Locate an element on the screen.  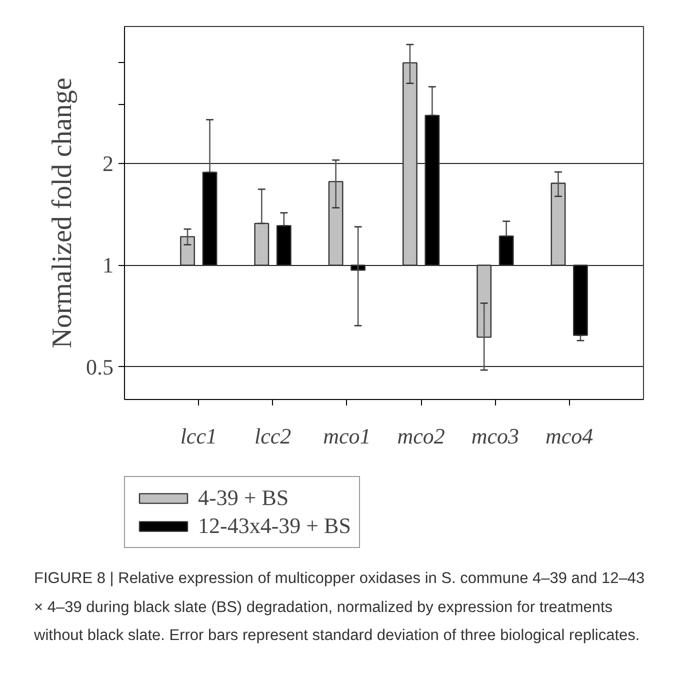
y-axis-title: Normalized fold change is located at coordinates (62, 213).